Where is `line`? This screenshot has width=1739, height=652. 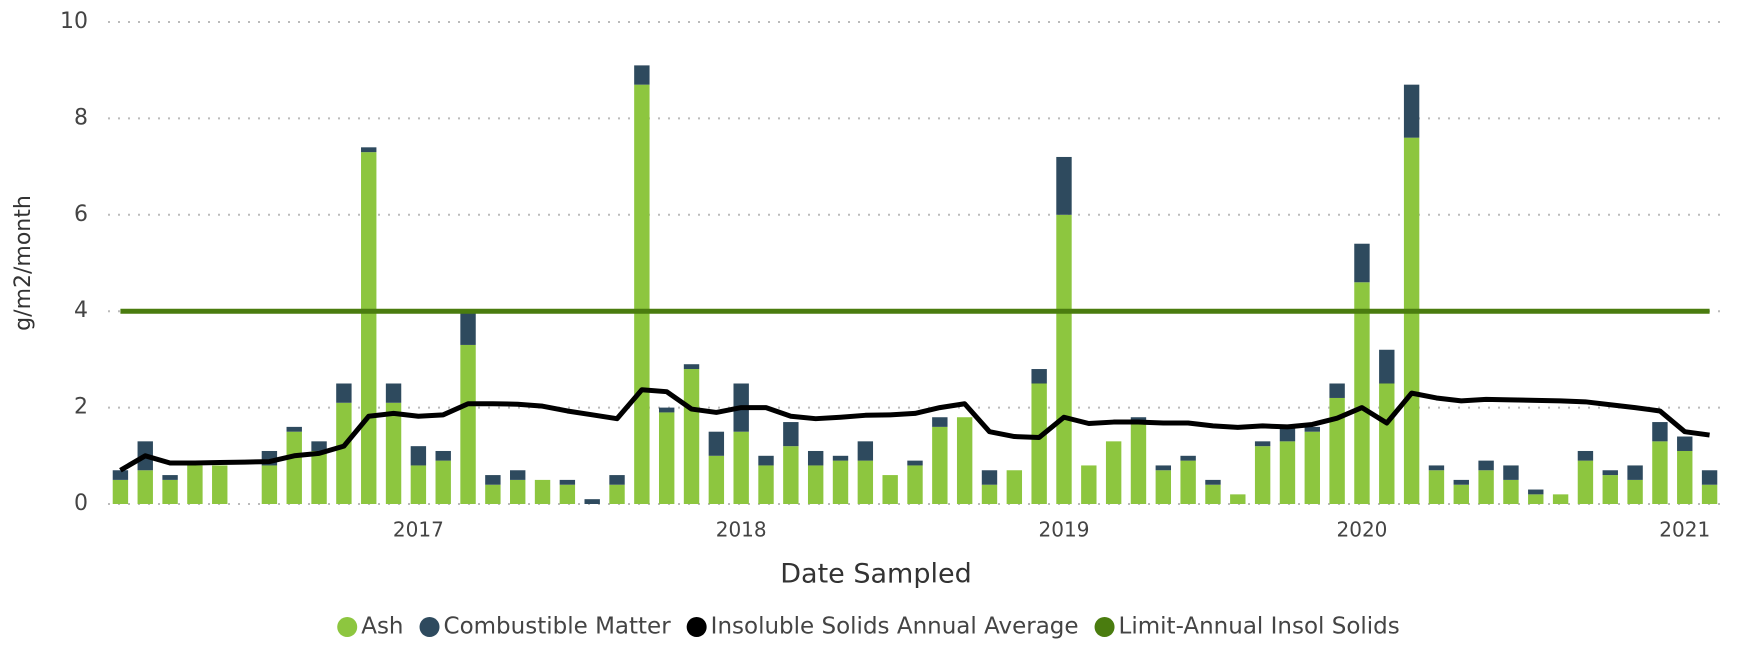 line is located at coordinates (914, 430).